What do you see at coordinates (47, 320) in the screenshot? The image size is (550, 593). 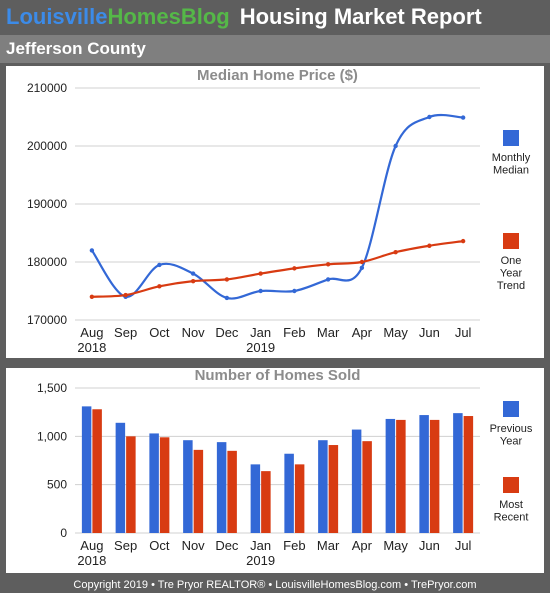 I see `y-tick-label: 170000` at bounding box center [47, 320].